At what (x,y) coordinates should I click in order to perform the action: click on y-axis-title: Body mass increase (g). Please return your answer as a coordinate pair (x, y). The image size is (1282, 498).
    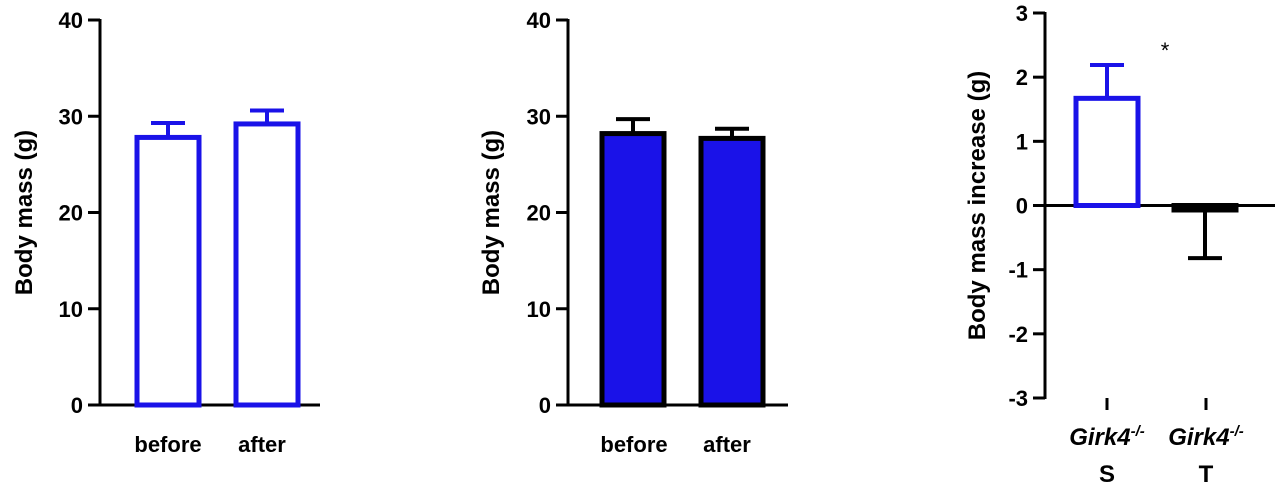
    Looking at the image, I should click on (977, 205).